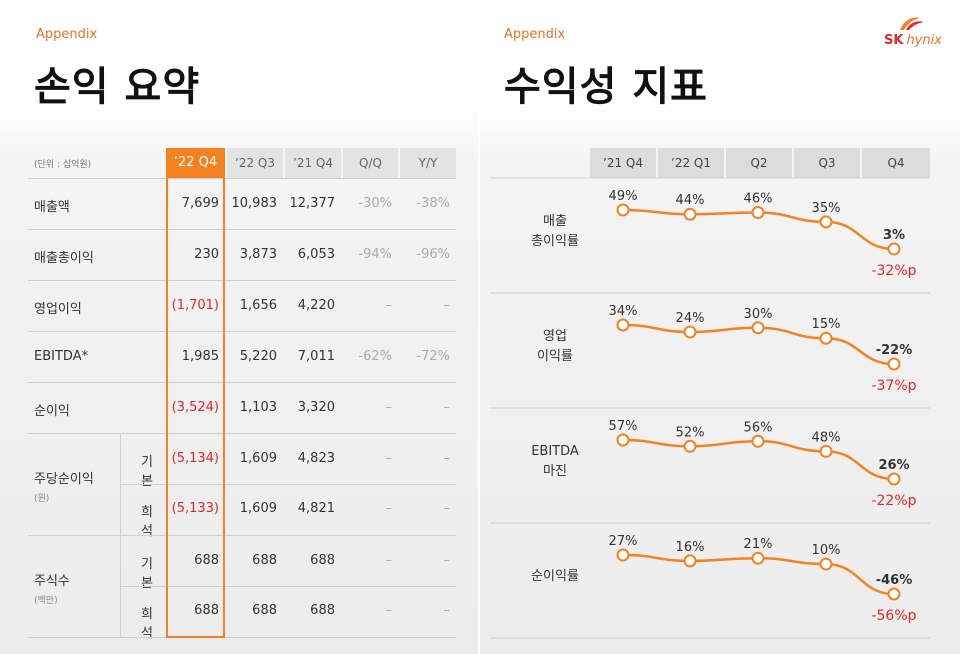  I want to click on row-label: 순이익, so click(52, 411).